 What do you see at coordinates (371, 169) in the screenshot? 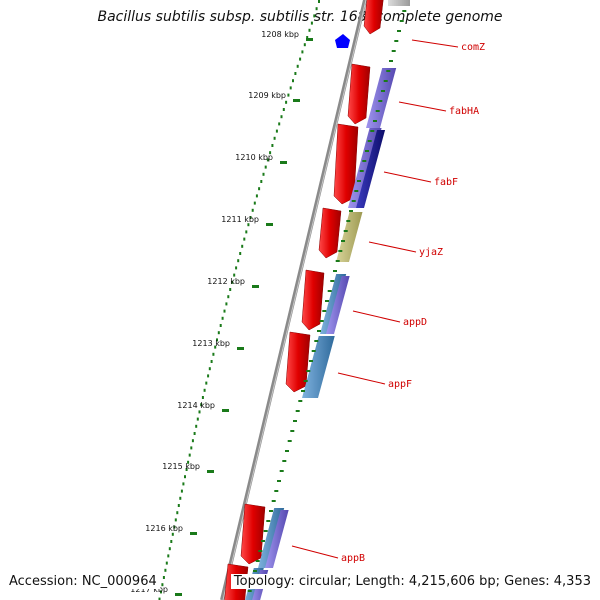
I see `feature-fabF-b` at bounding box center [371, 169].